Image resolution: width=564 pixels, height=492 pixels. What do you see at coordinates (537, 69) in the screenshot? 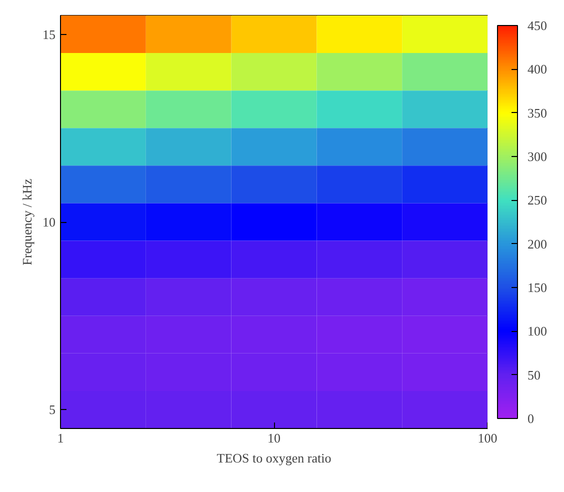
I see `color-bar-label: 400` at bounding box center [537, 69].